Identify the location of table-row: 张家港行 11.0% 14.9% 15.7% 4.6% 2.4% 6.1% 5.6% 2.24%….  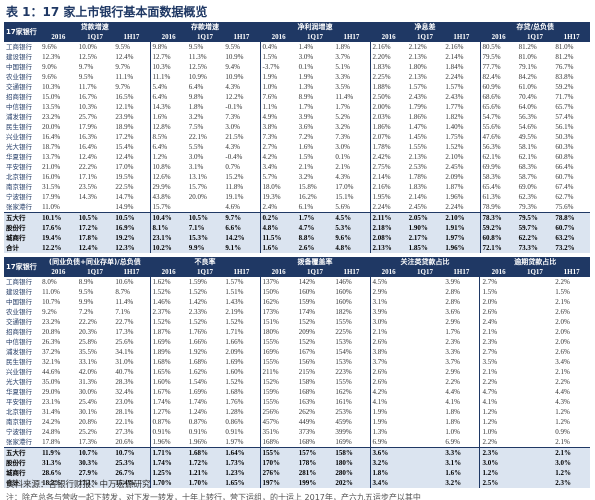
(297, 207).